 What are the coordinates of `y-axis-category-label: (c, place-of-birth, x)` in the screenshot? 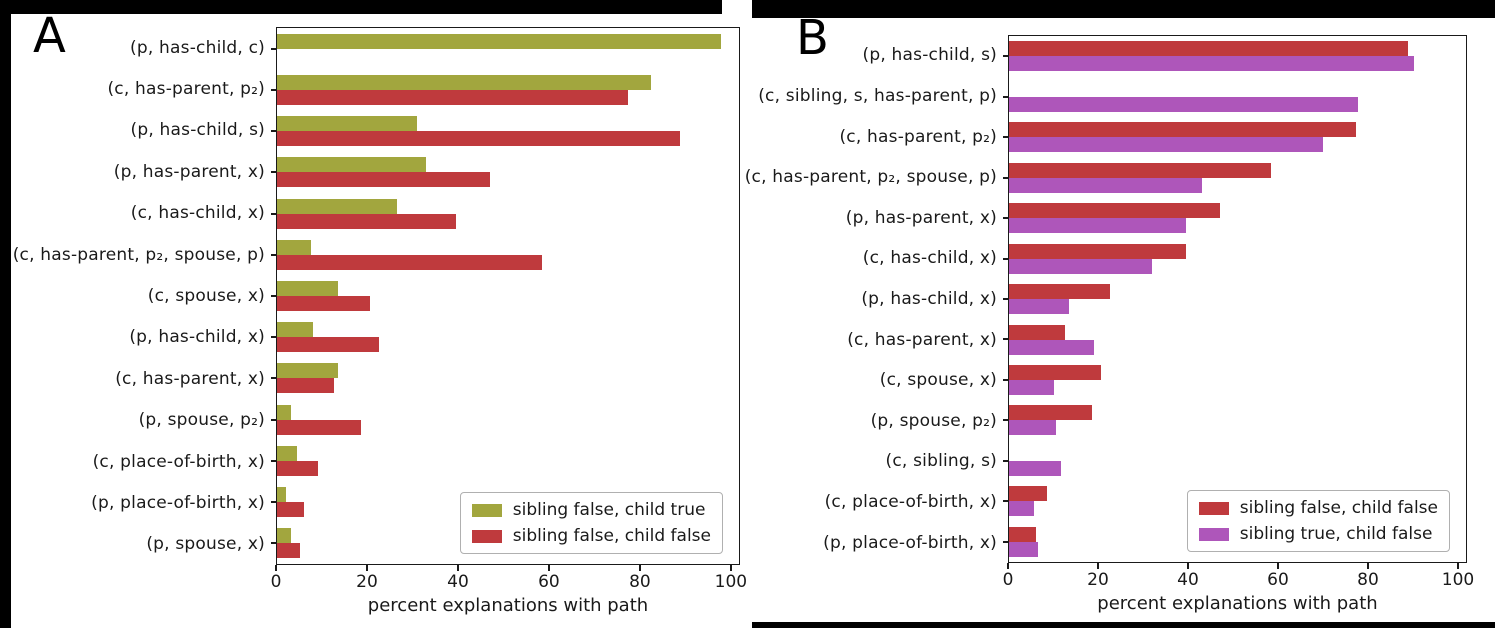 It's located at (910, 502).